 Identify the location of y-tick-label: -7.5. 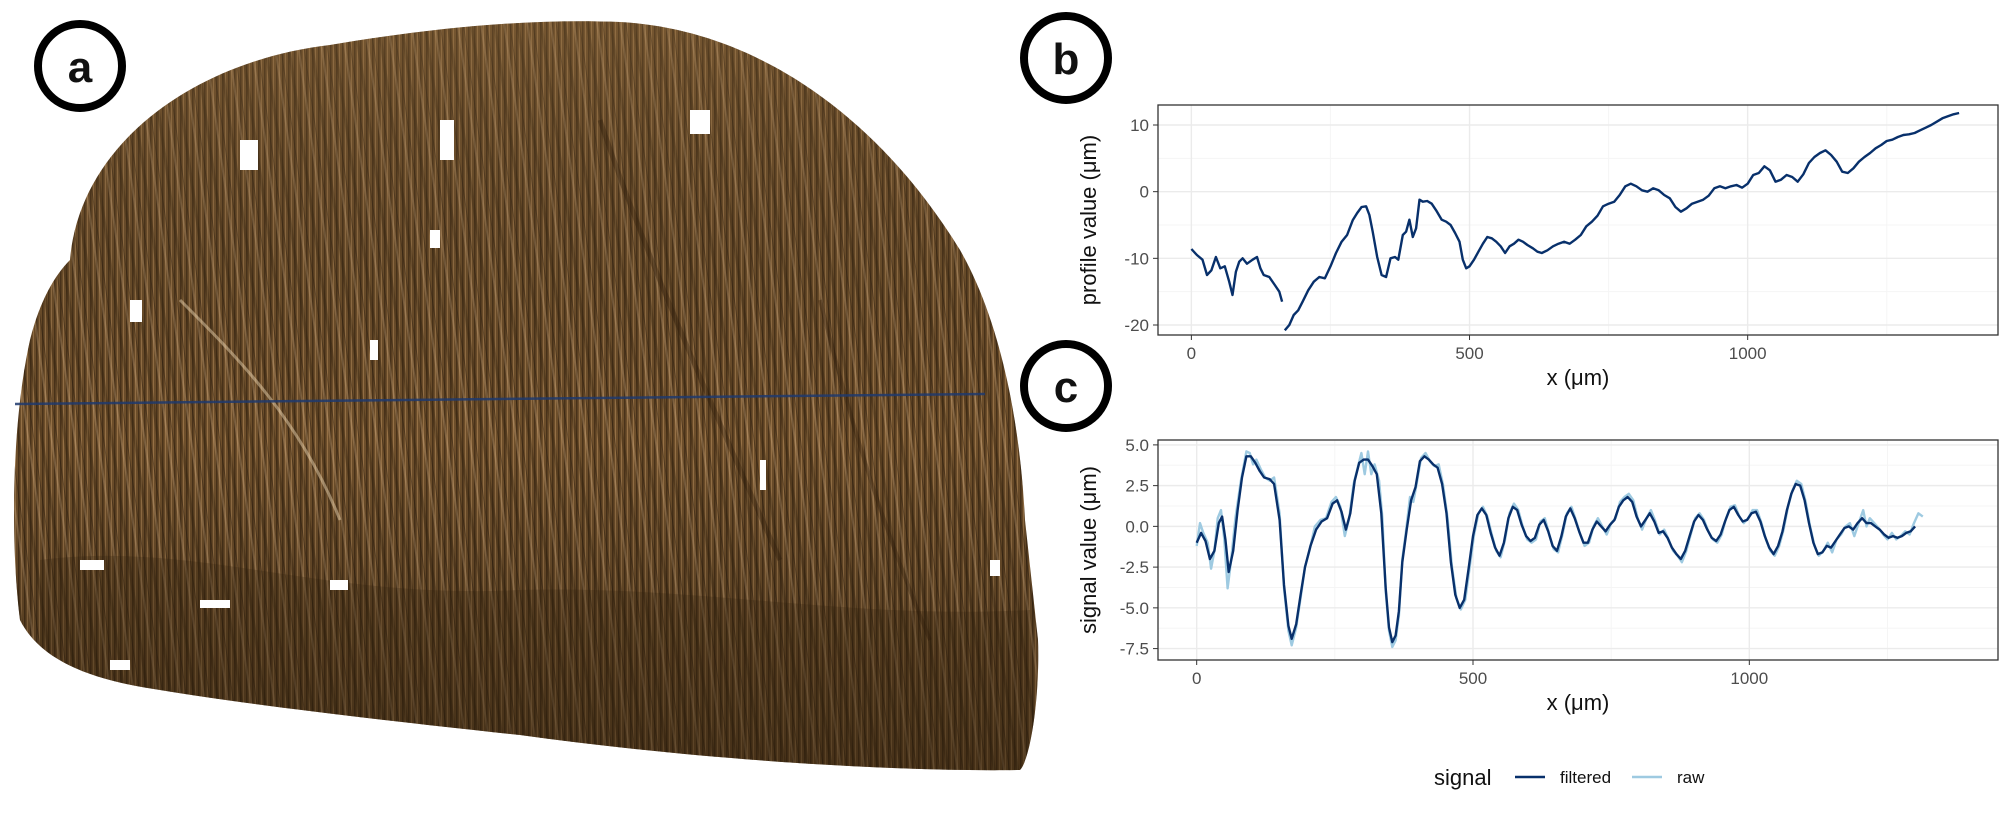
(1134, 649).